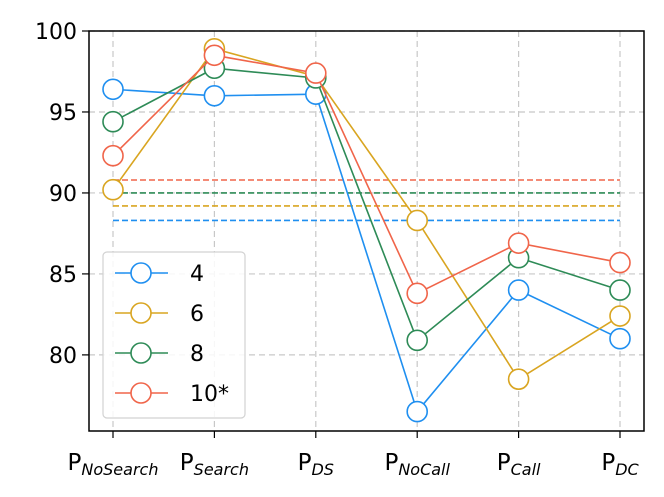 This screenshot has width=664, height=497. I want to click on y-tick-label: 85, so click(63, 275).